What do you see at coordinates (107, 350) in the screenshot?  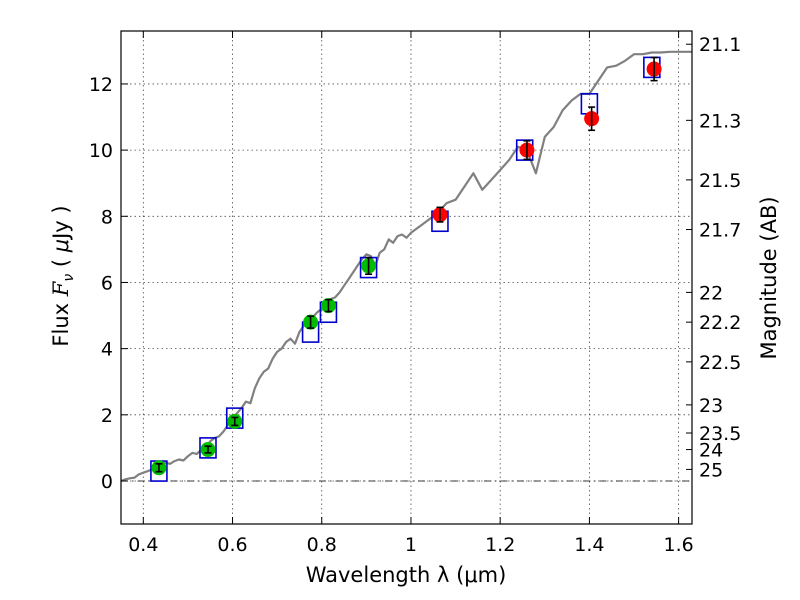 I see `y-tick-label: 4` at bounding box center [107, 350].